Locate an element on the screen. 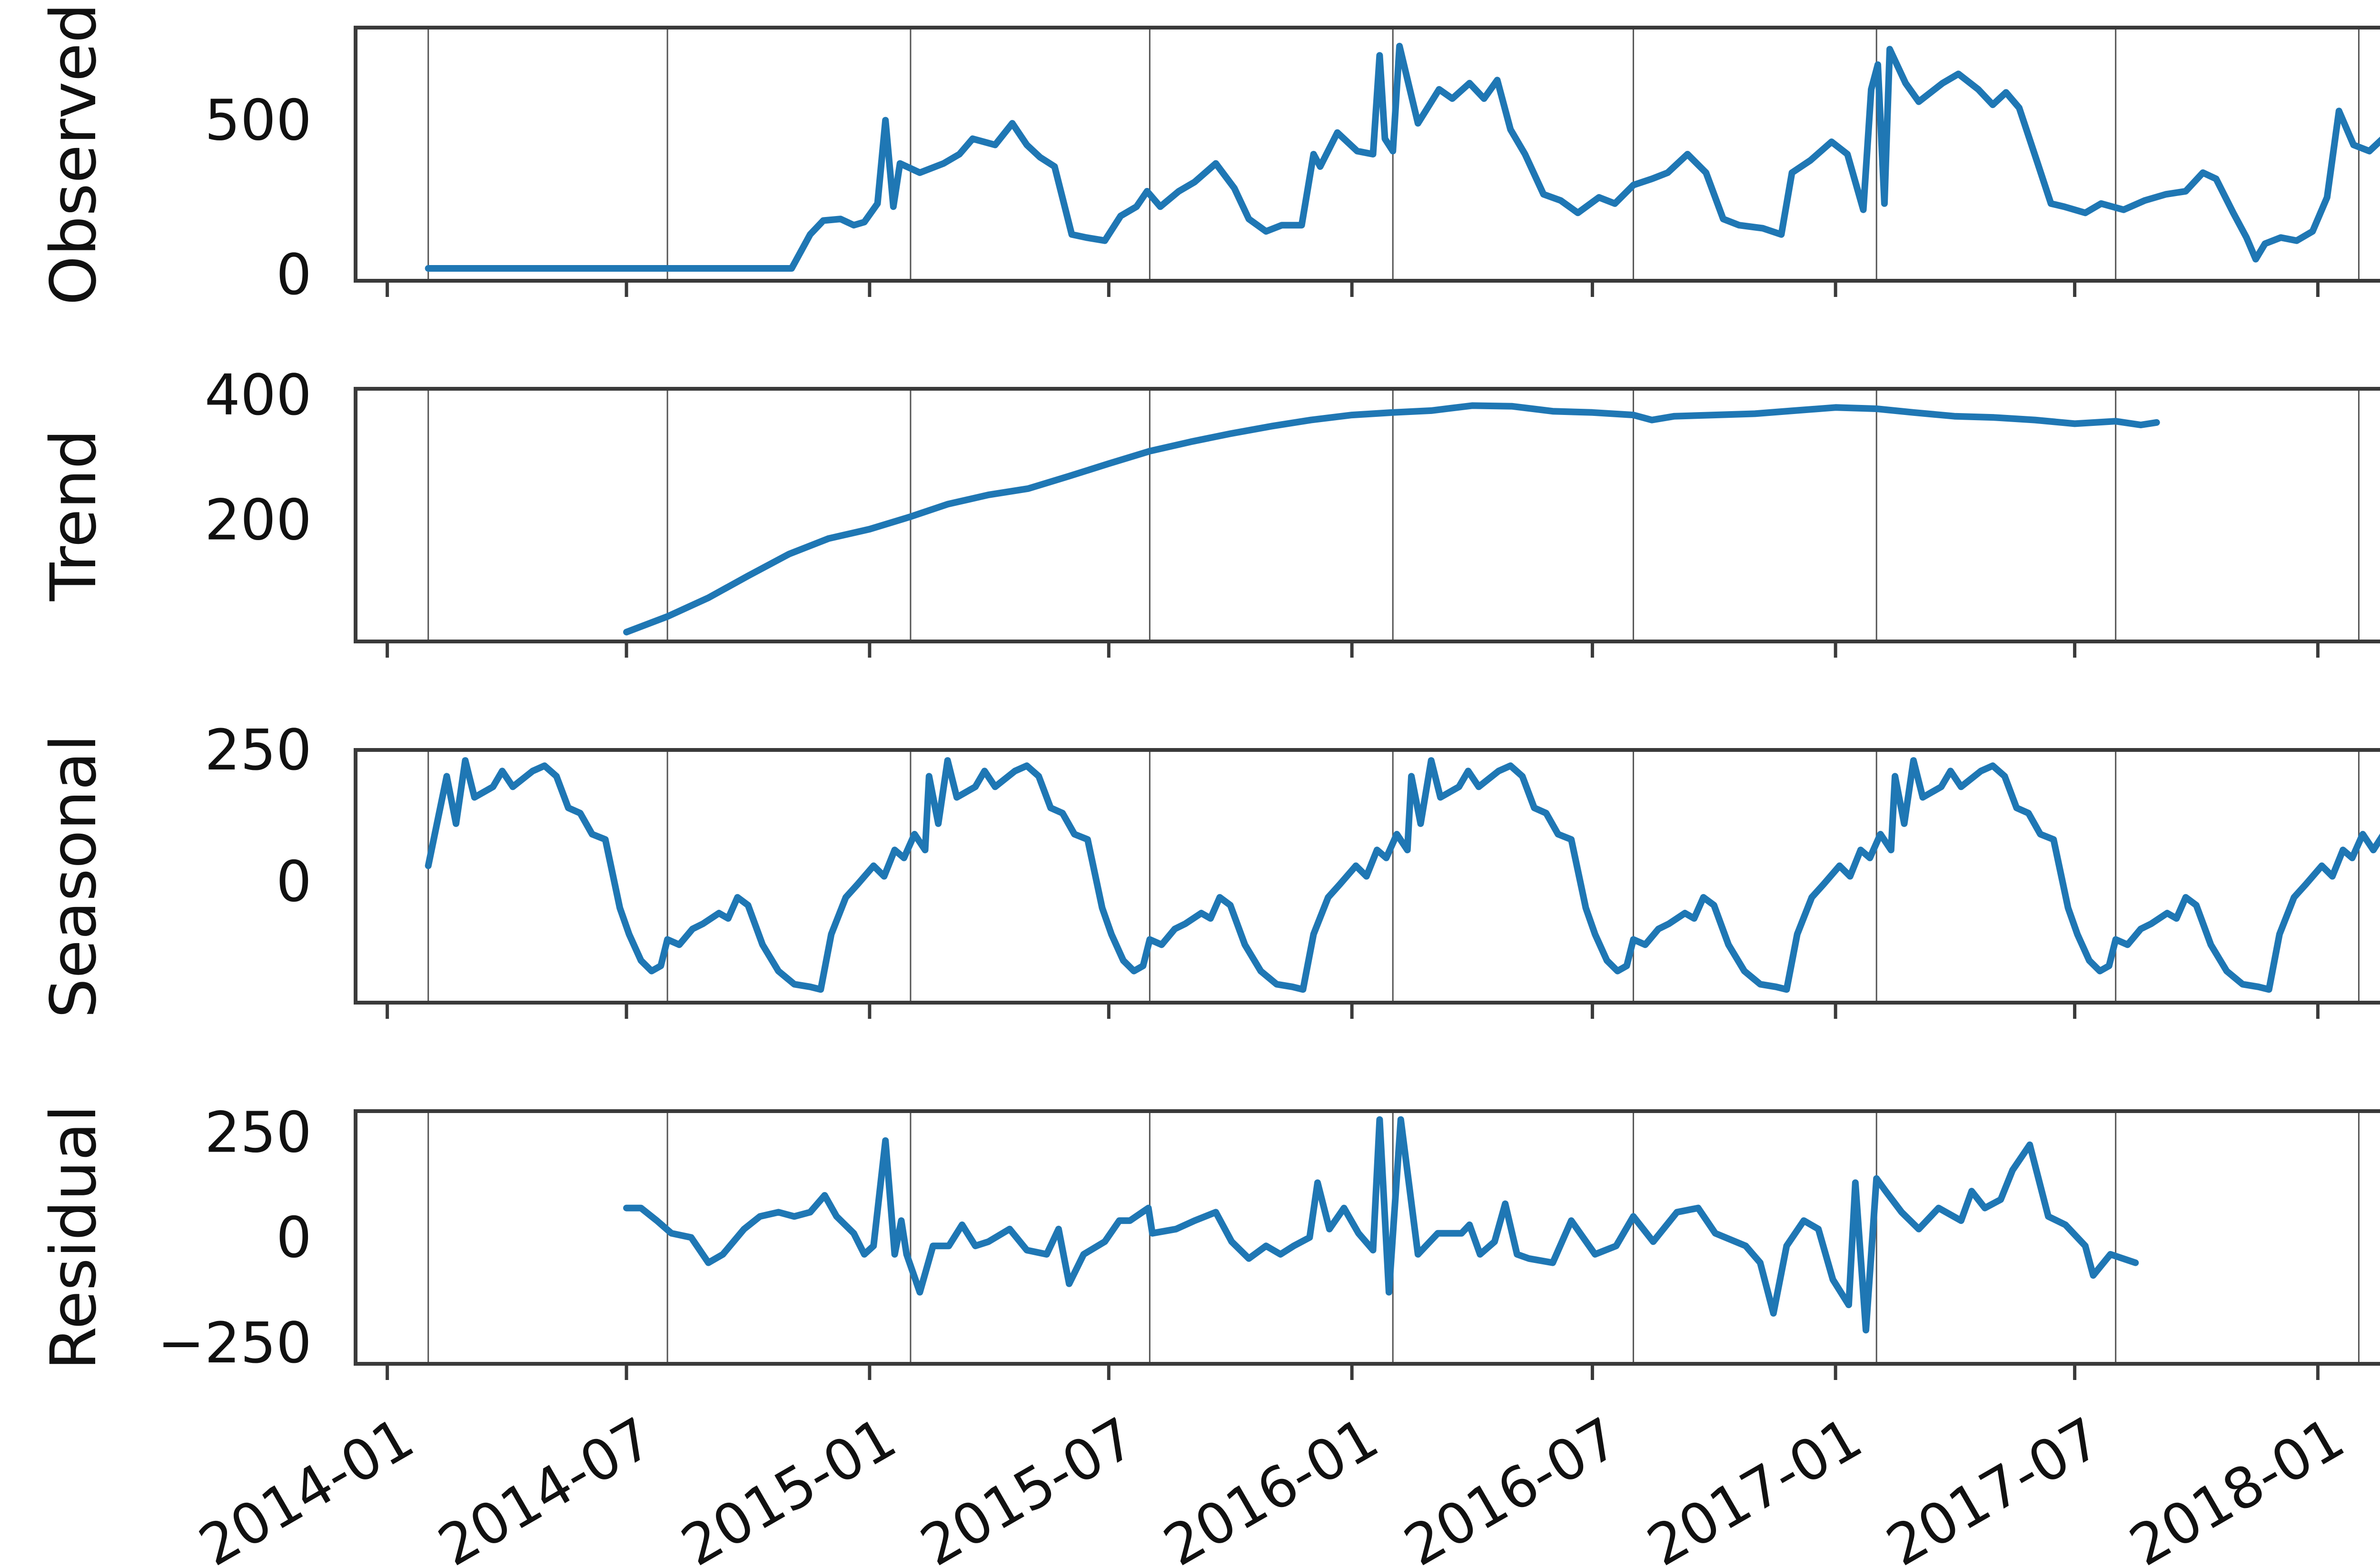  y-tick-label: 500 is located at coordinates (258, 120).